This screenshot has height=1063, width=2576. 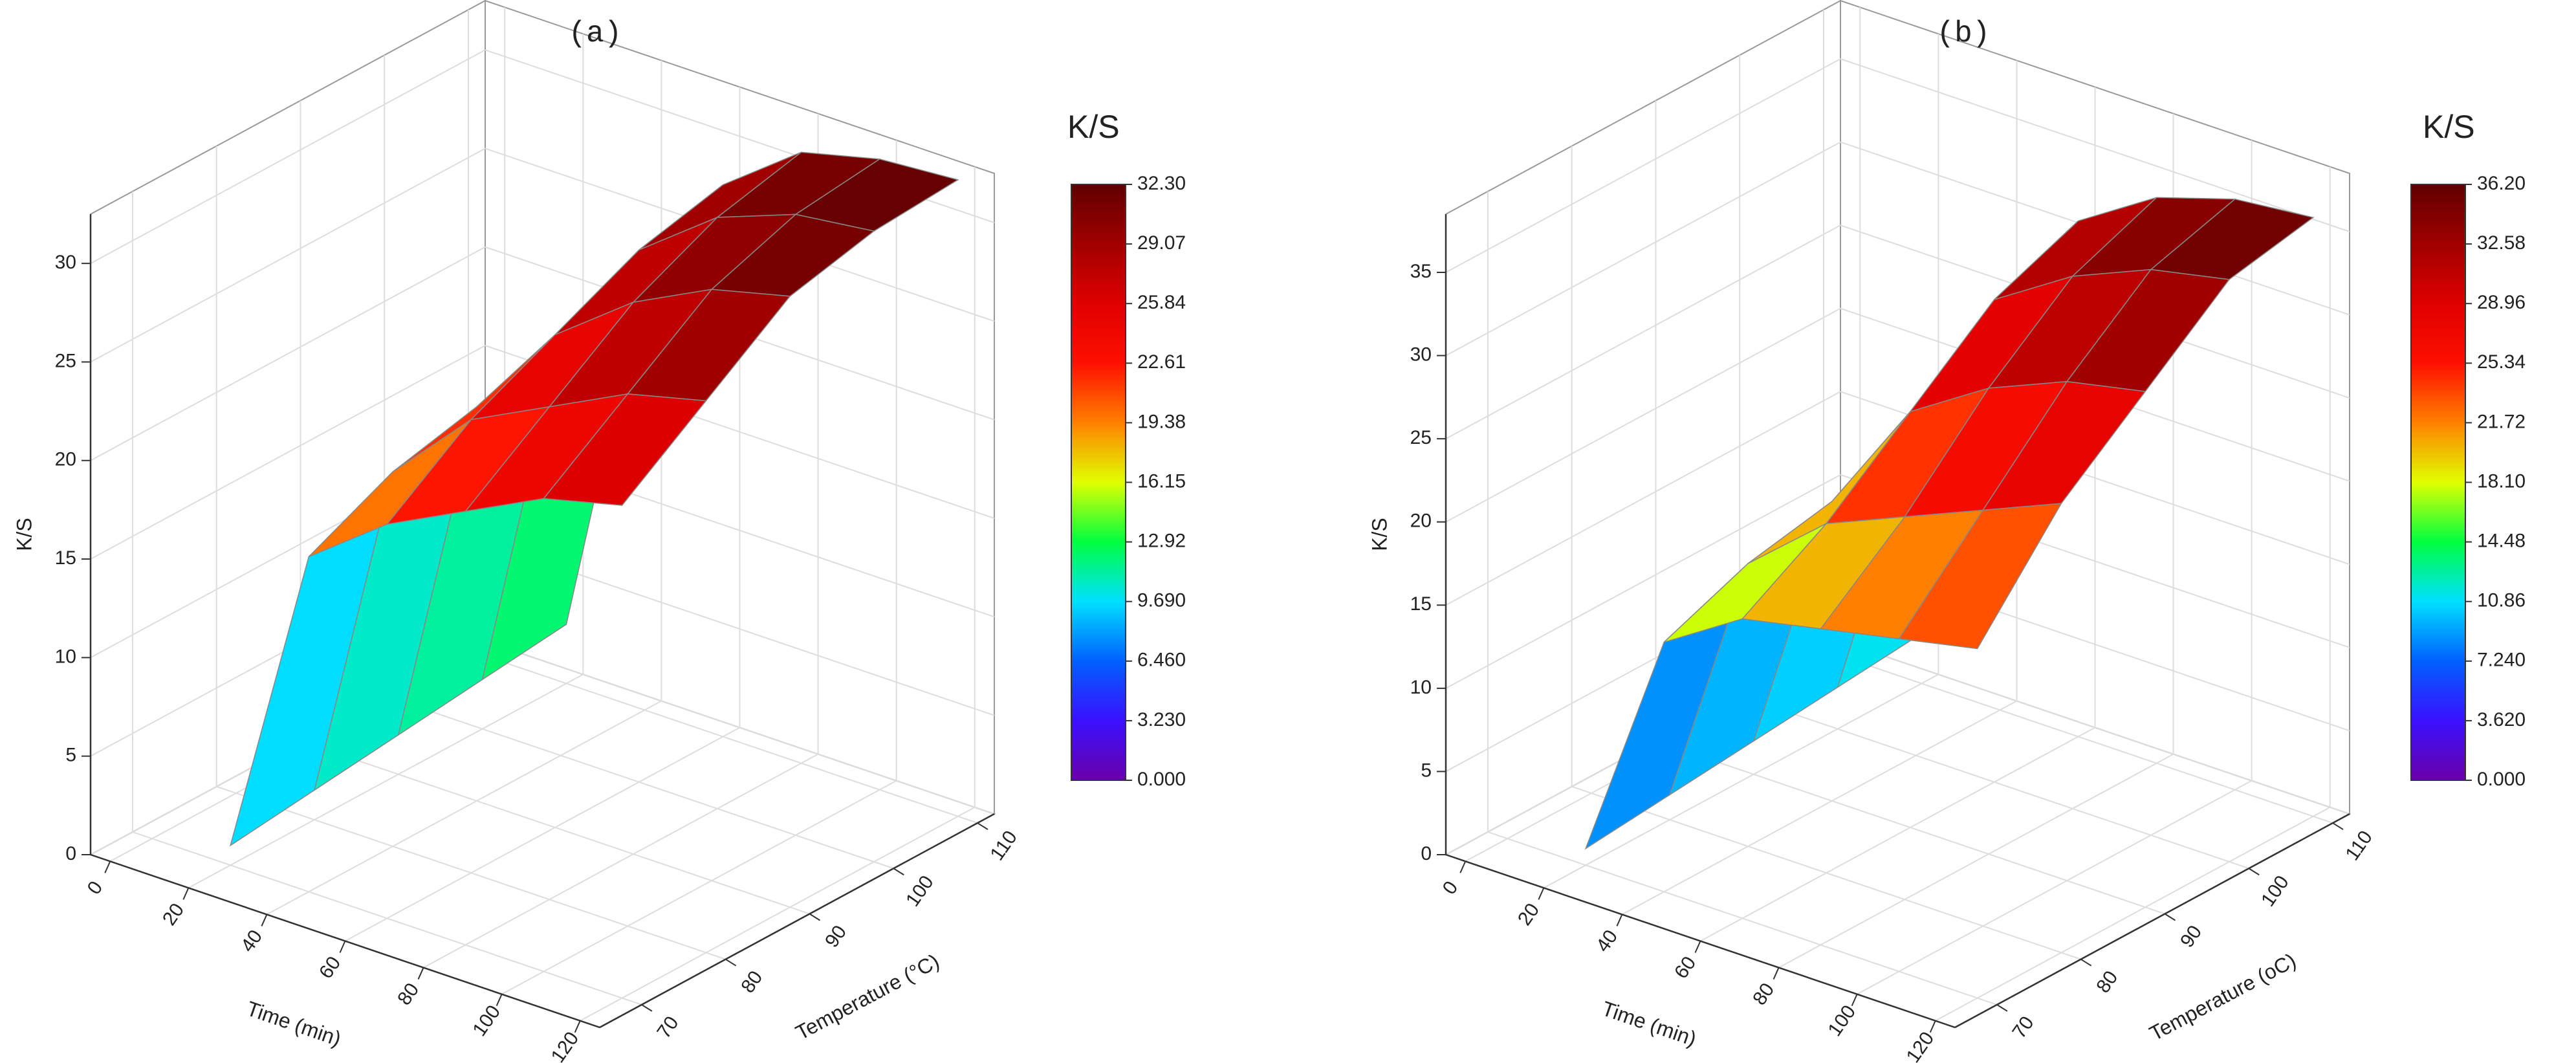 I want to click on colorbar-tick-label: 29.07, so click(x=1161, y=243).